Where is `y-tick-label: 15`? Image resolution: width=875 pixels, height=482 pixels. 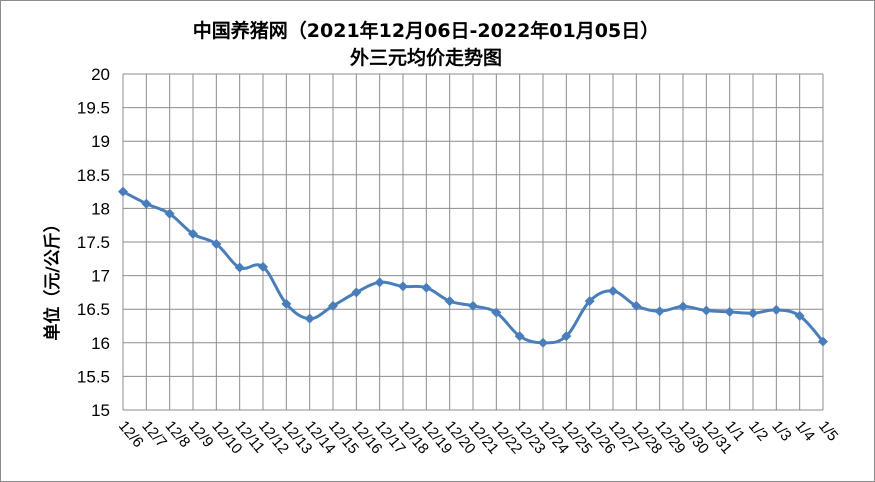 y-tick-label: 15 is located at coordinates (100, 410).